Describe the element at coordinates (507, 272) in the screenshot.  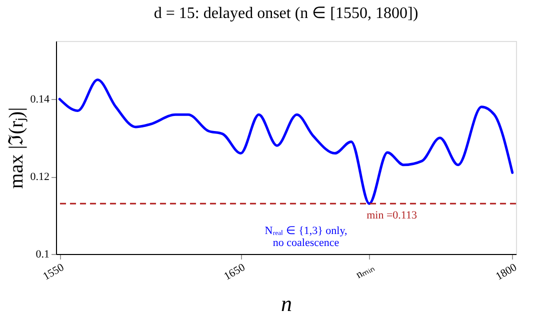
I see `x-tick-label: 1800` at that location.